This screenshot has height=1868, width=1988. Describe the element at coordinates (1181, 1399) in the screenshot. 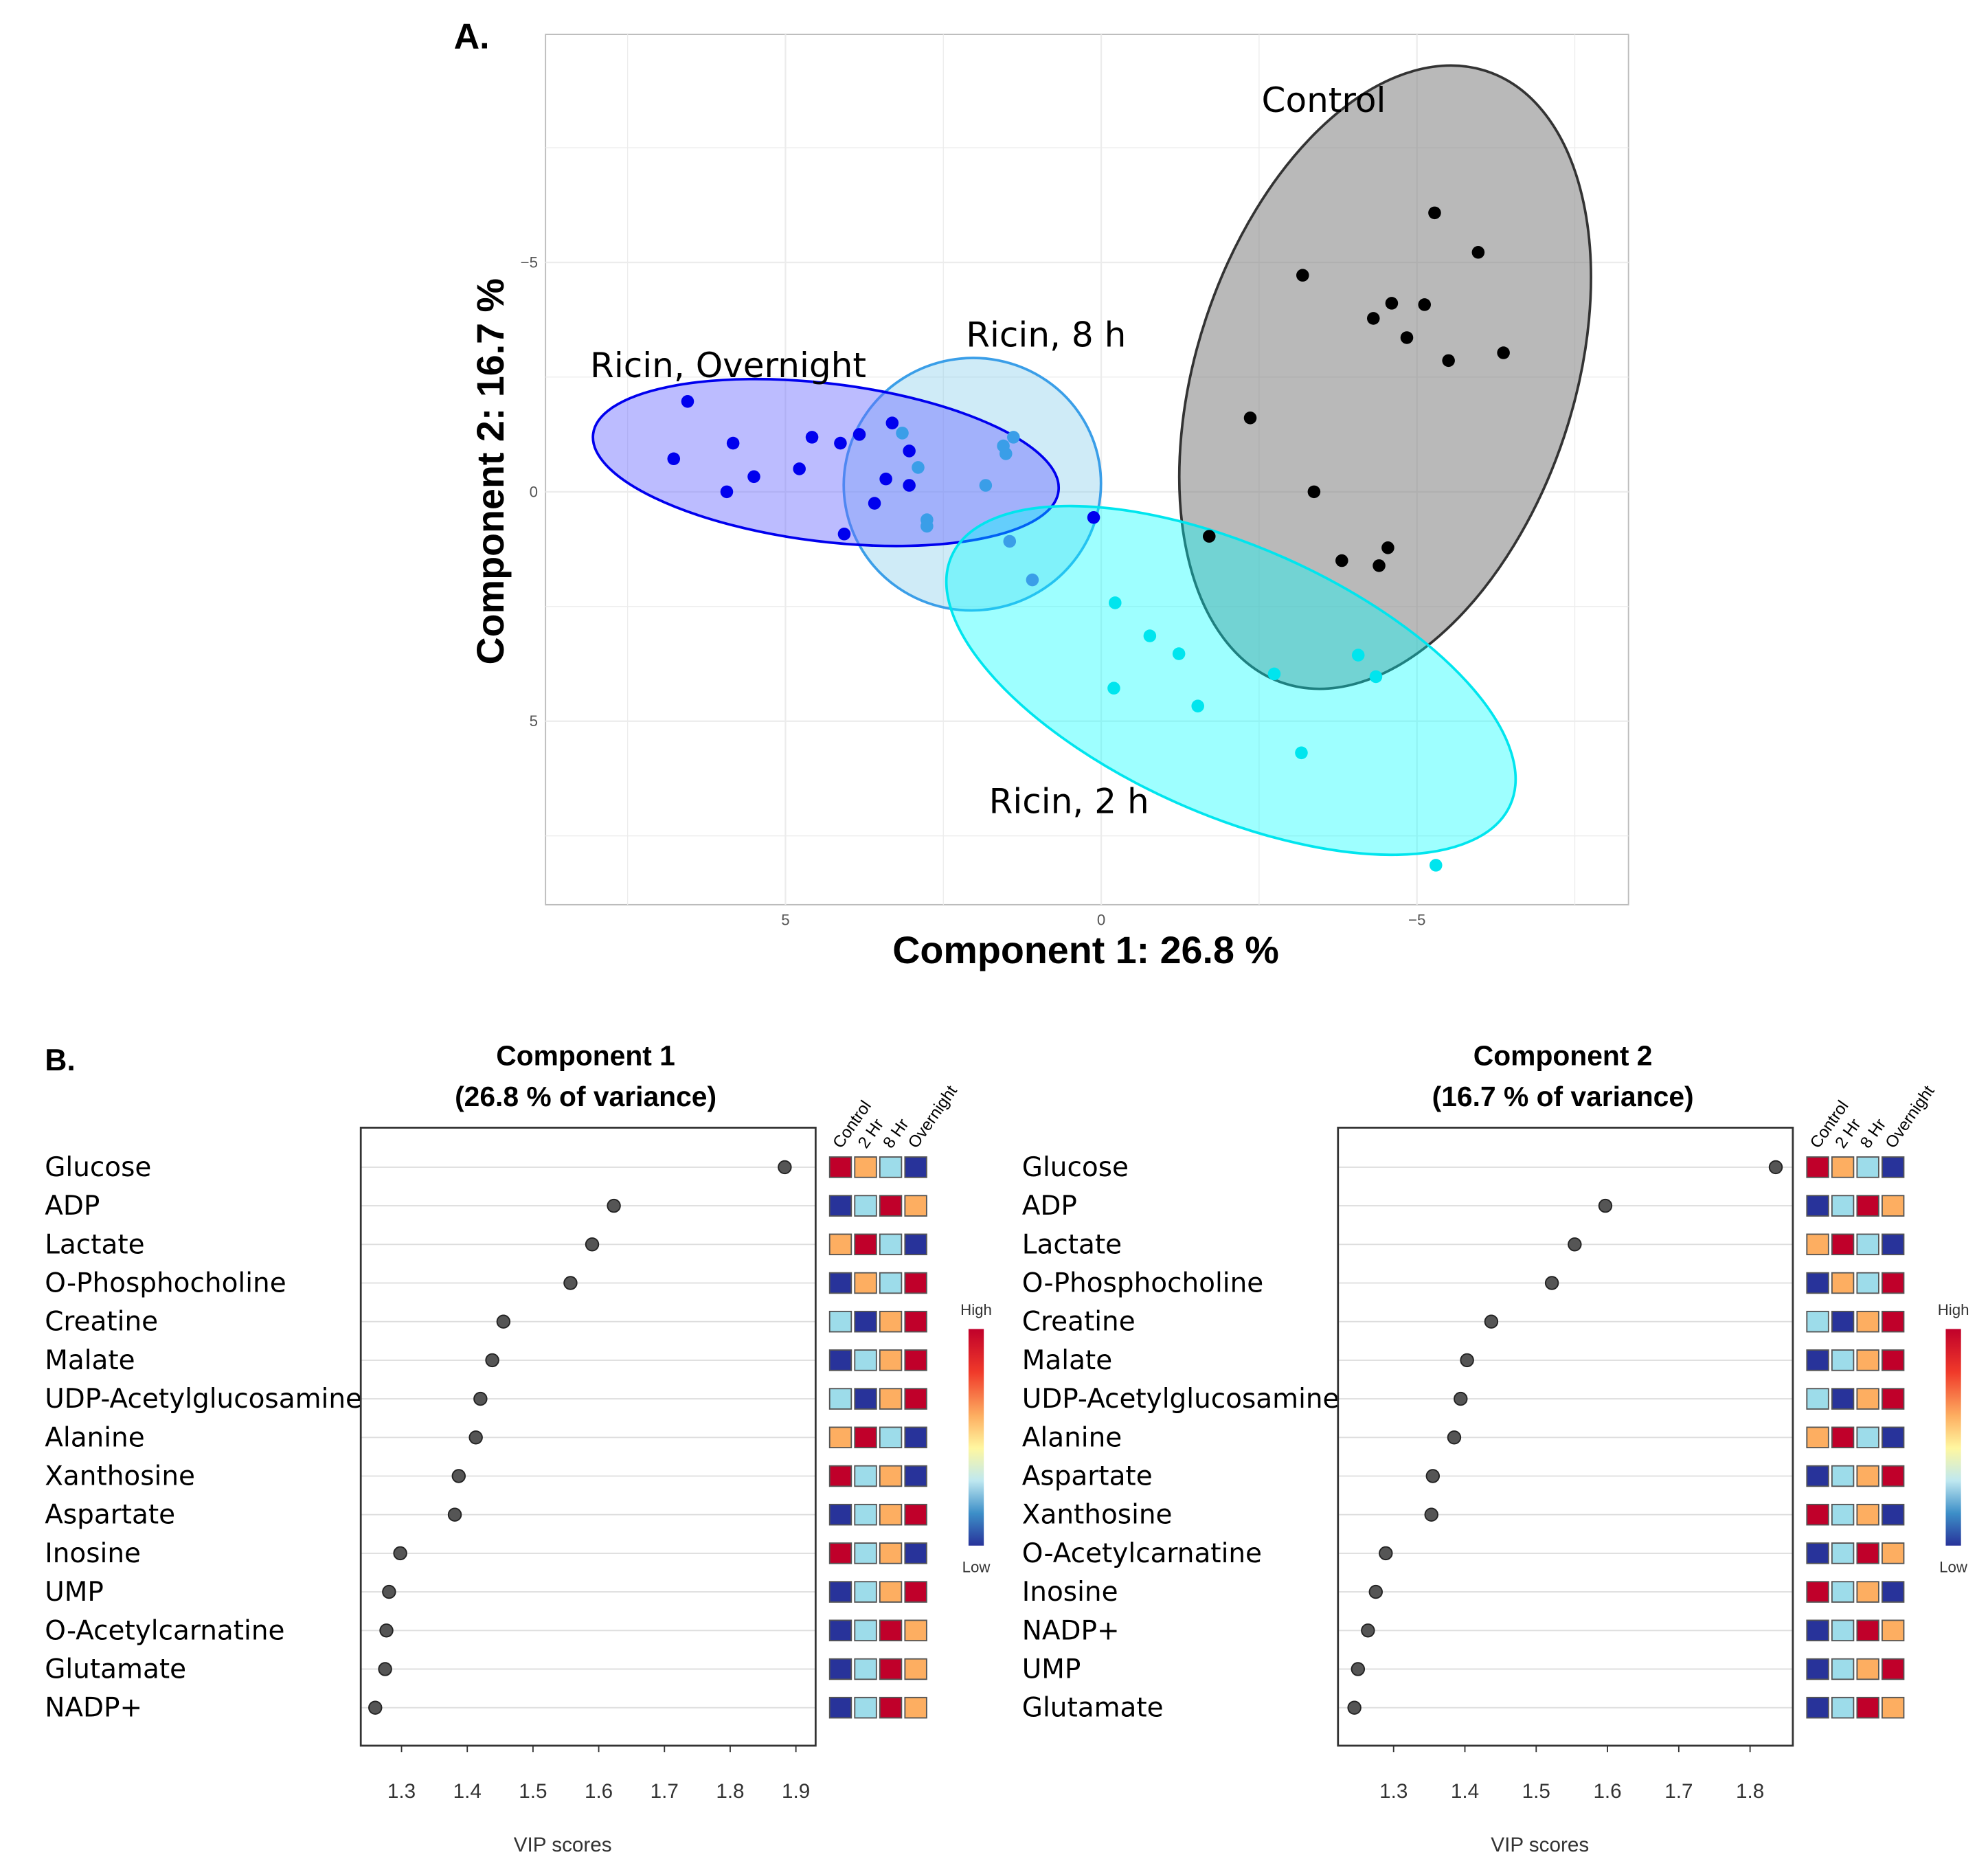

I see `metabolite-label: UDP-Acetylglucosamine` at that location.